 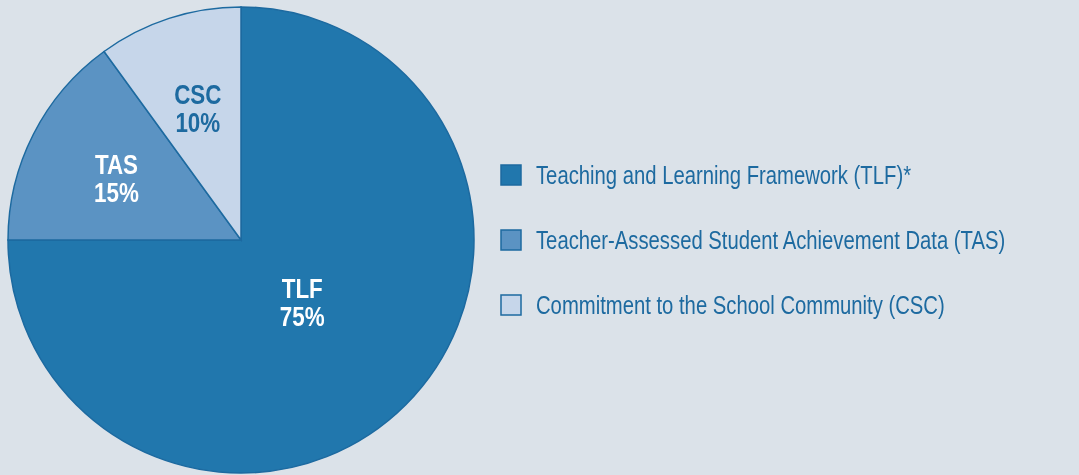 What do you see at coordinates (302, 302) in the screenshot?
I see `data-label: TLF 75%` at bounding box center [302, 302].